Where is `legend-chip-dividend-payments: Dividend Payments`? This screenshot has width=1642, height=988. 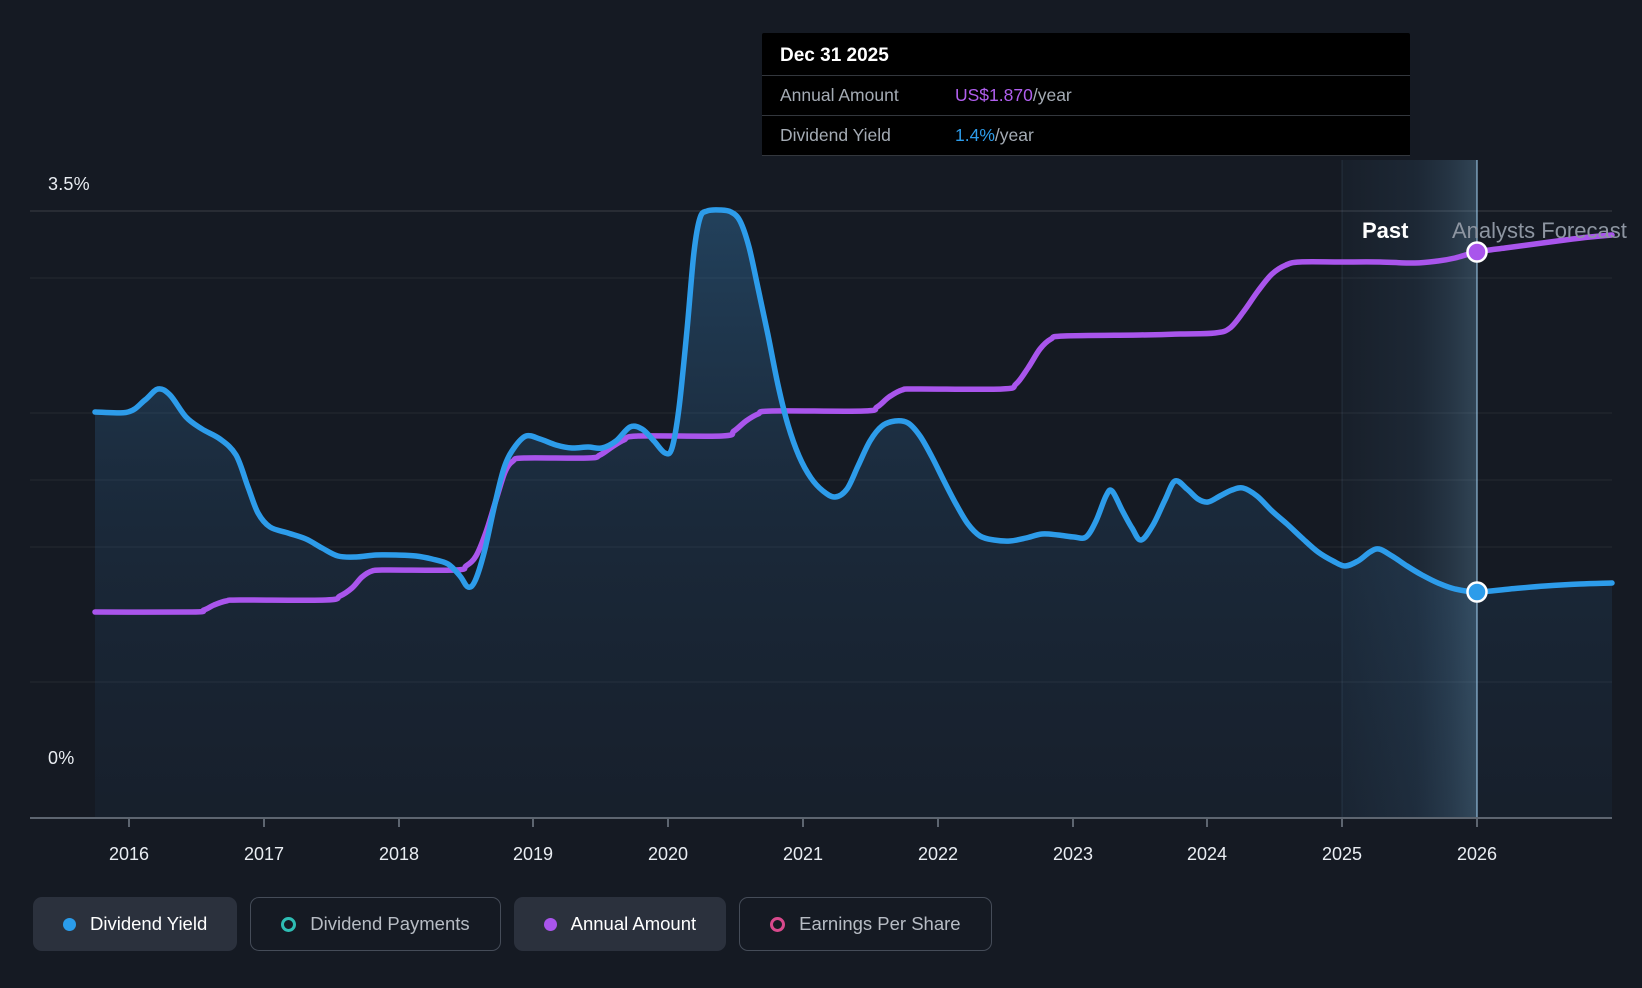 legend-chip-dividend-payments: Dividend Payments is located at coordinates (375, 924).